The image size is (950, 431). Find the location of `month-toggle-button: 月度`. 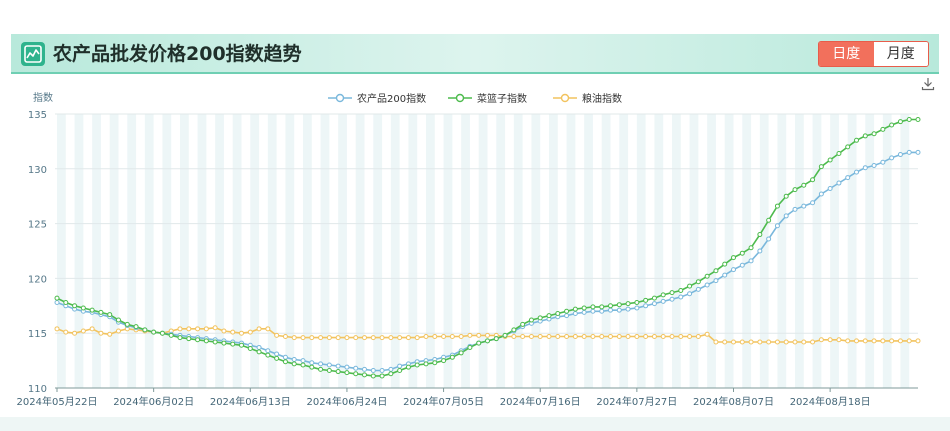

month-toggle-button: 月度 is located at coordinates (900, 54).